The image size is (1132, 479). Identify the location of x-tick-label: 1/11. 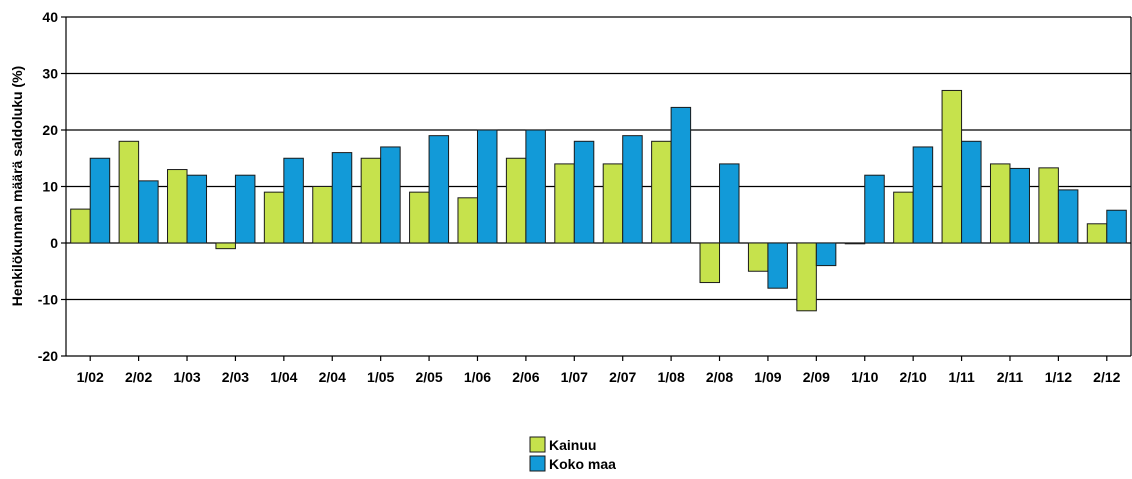
(961, 377).